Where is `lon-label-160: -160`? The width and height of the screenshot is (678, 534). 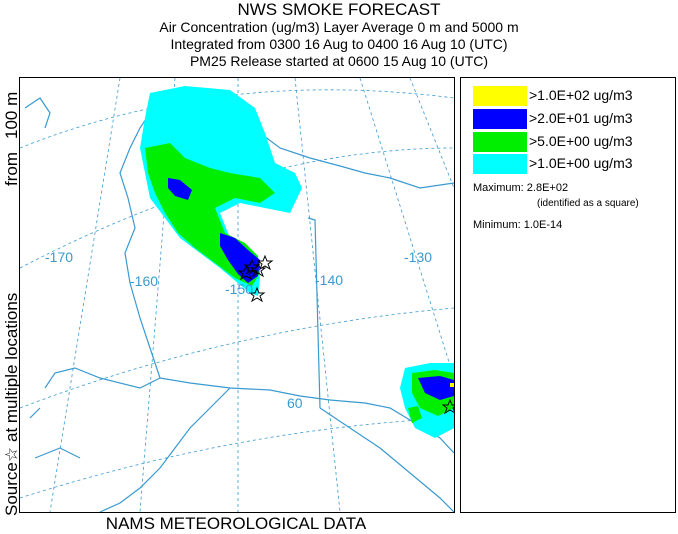
lon-label-160: -160 is located at coordinates (144, 281).